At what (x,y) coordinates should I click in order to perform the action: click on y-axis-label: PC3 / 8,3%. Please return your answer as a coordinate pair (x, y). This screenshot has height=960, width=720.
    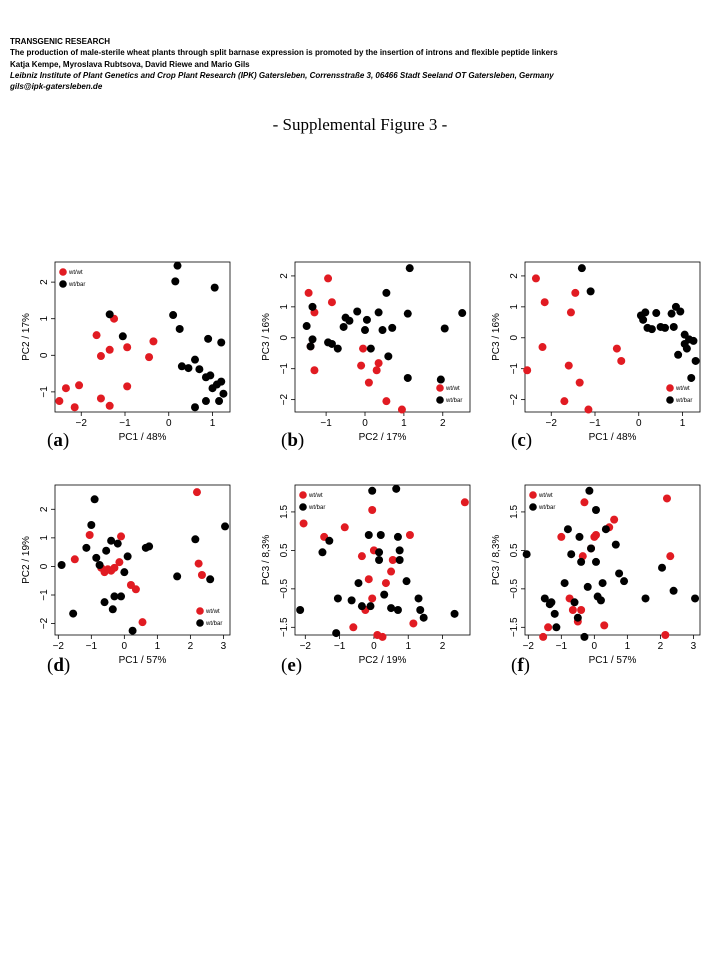
    Looking at the image, I should click on (496, 560).